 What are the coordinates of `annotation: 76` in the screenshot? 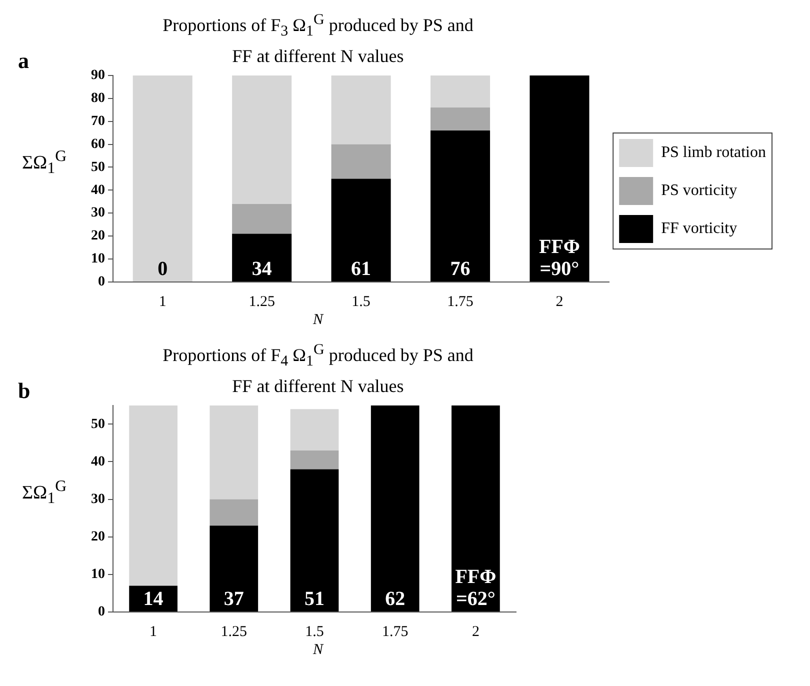 It's located at (460, 269).